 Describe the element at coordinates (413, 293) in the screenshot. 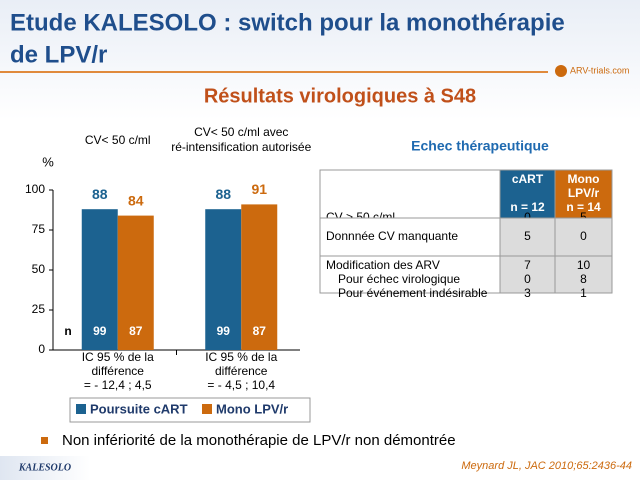

I see `table-text: Pour événement indésirable` at that location.